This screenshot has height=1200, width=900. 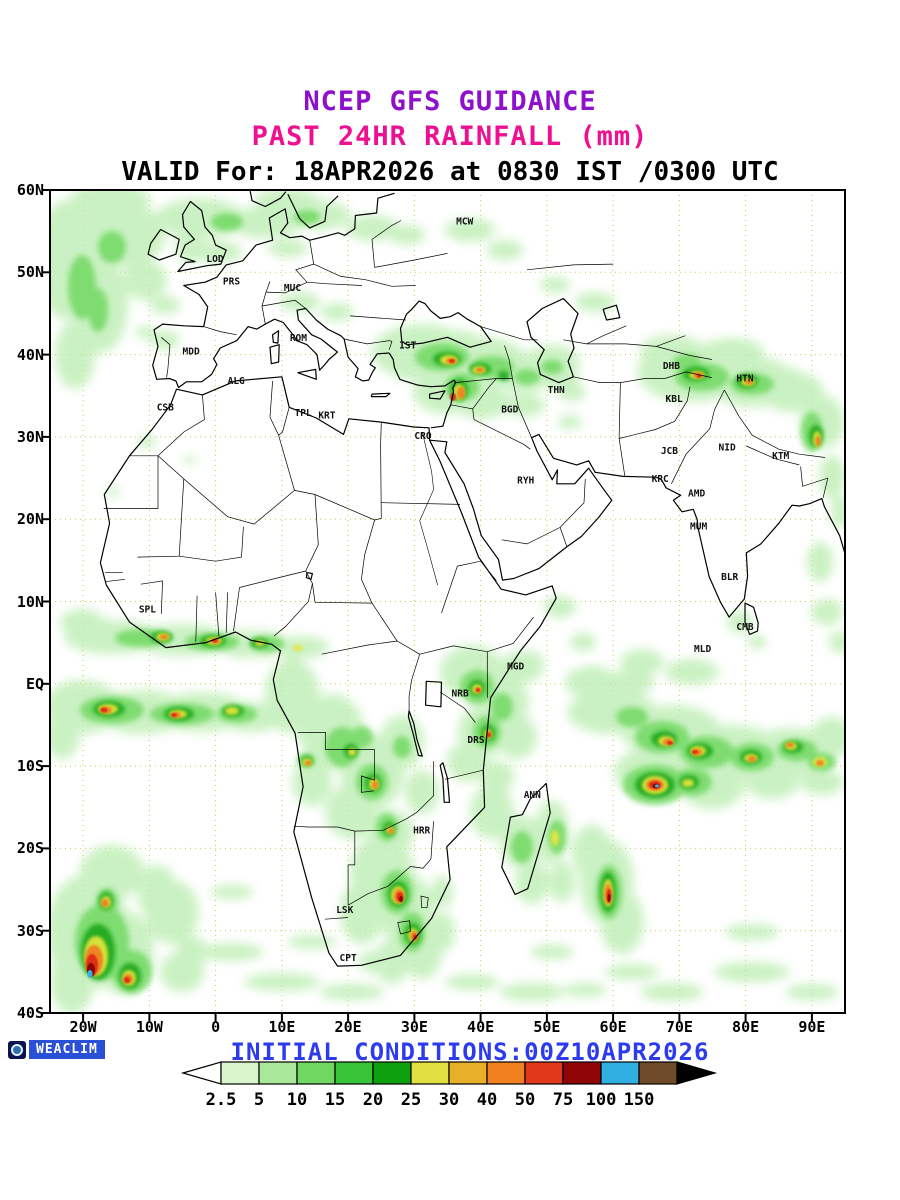 What do you see at coordinates (746, 1027) in the screenshot?
I see `lon-tick-80E: 80E` at bounding box center [746, 1027].